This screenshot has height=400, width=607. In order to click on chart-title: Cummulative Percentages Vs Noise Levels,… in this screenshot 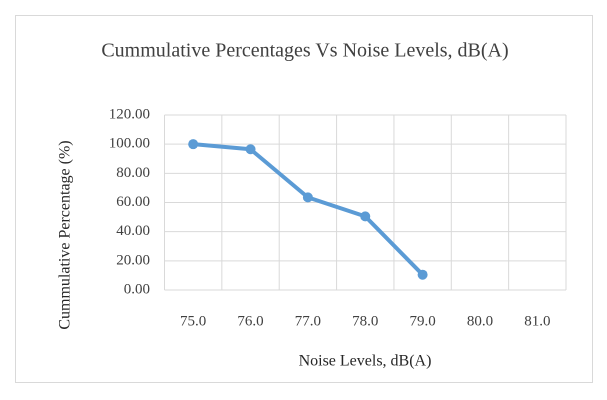, I will do `click(304, 51)`.